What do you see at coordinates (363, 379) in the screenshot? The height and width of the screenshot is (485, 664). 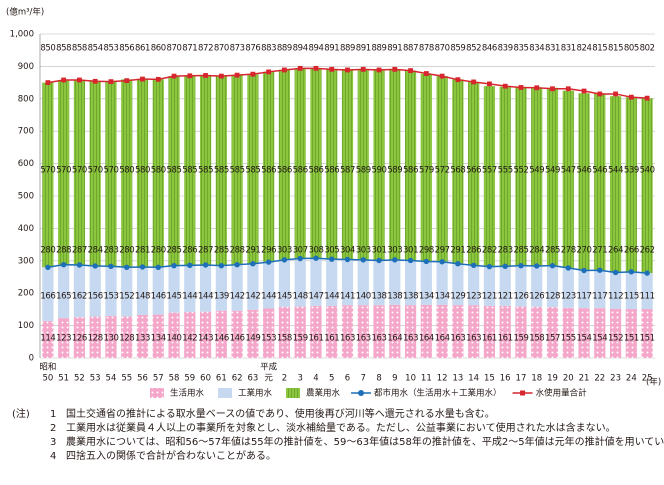 I see `x-tick-label: 7` at bounding box center [363, 379].